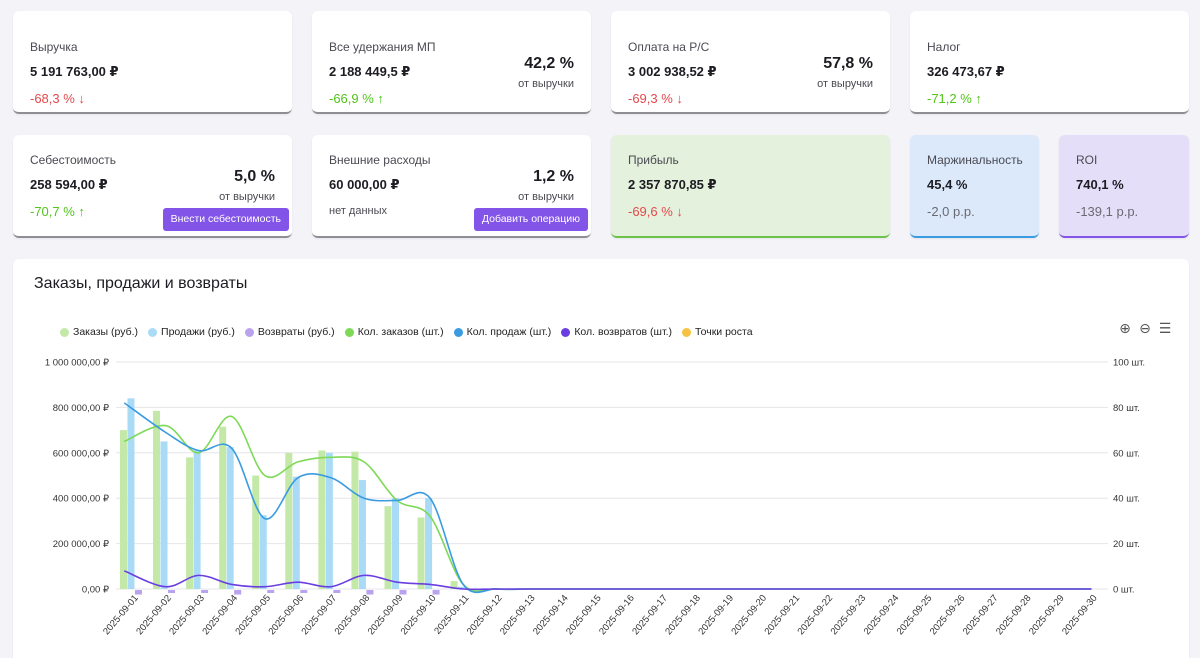 The width and height of the screenshot is (1200, 658). What do you see at coordinates (966, 71) in the screenshot?
I see `tax-value: 326 473,67 ₽` at bounding box center [966, 71].